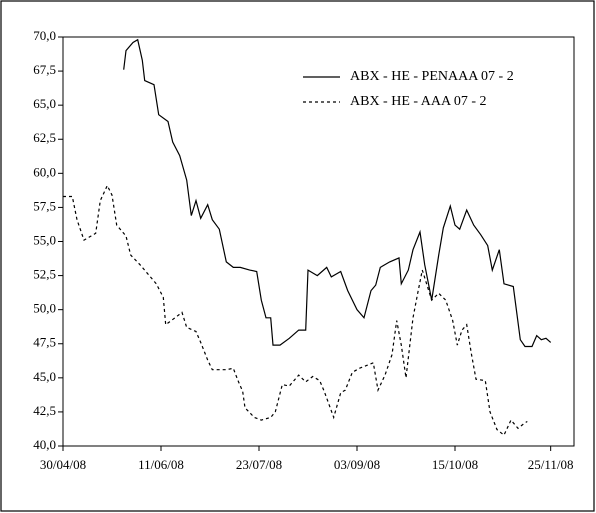 This screenshot has height=513, width=596. Describe the element at coordinates (44, 205) in the screenshot. I see `y-tick-label: 57,5` at that location.